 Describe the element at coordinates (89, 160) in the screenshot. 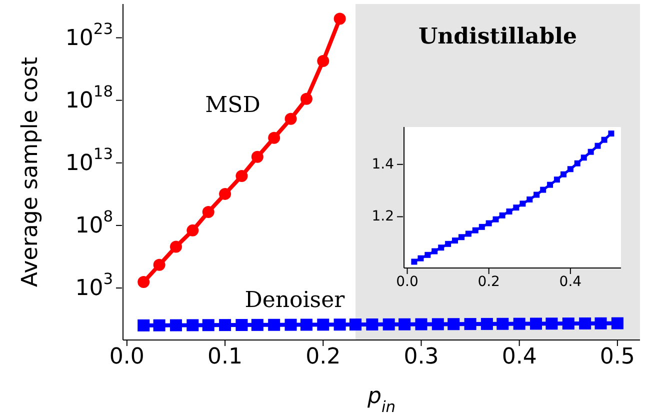

I see `y-tick-label: 10$^{13}$` at that location.